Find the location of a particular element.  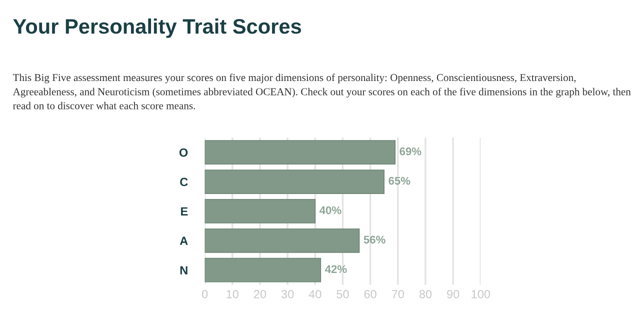

data-label: 42% is located at coordinates (335, 269).